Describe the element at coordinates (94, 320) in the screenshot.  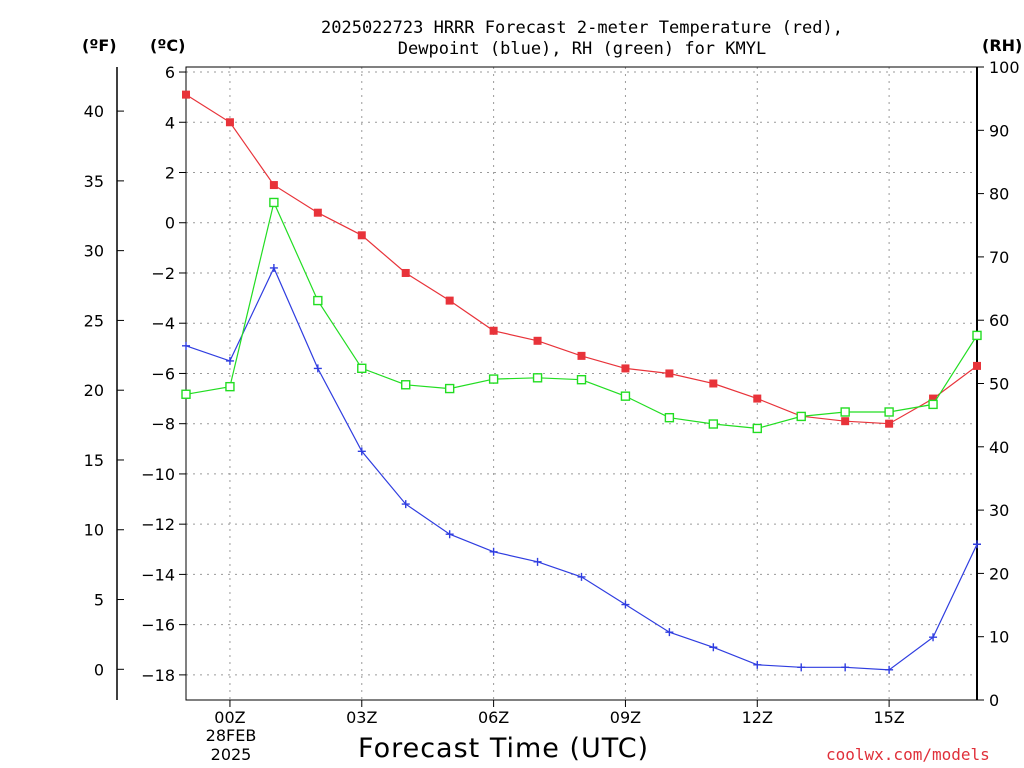
I see `fahrenheit-tick-label: 25` at that location.